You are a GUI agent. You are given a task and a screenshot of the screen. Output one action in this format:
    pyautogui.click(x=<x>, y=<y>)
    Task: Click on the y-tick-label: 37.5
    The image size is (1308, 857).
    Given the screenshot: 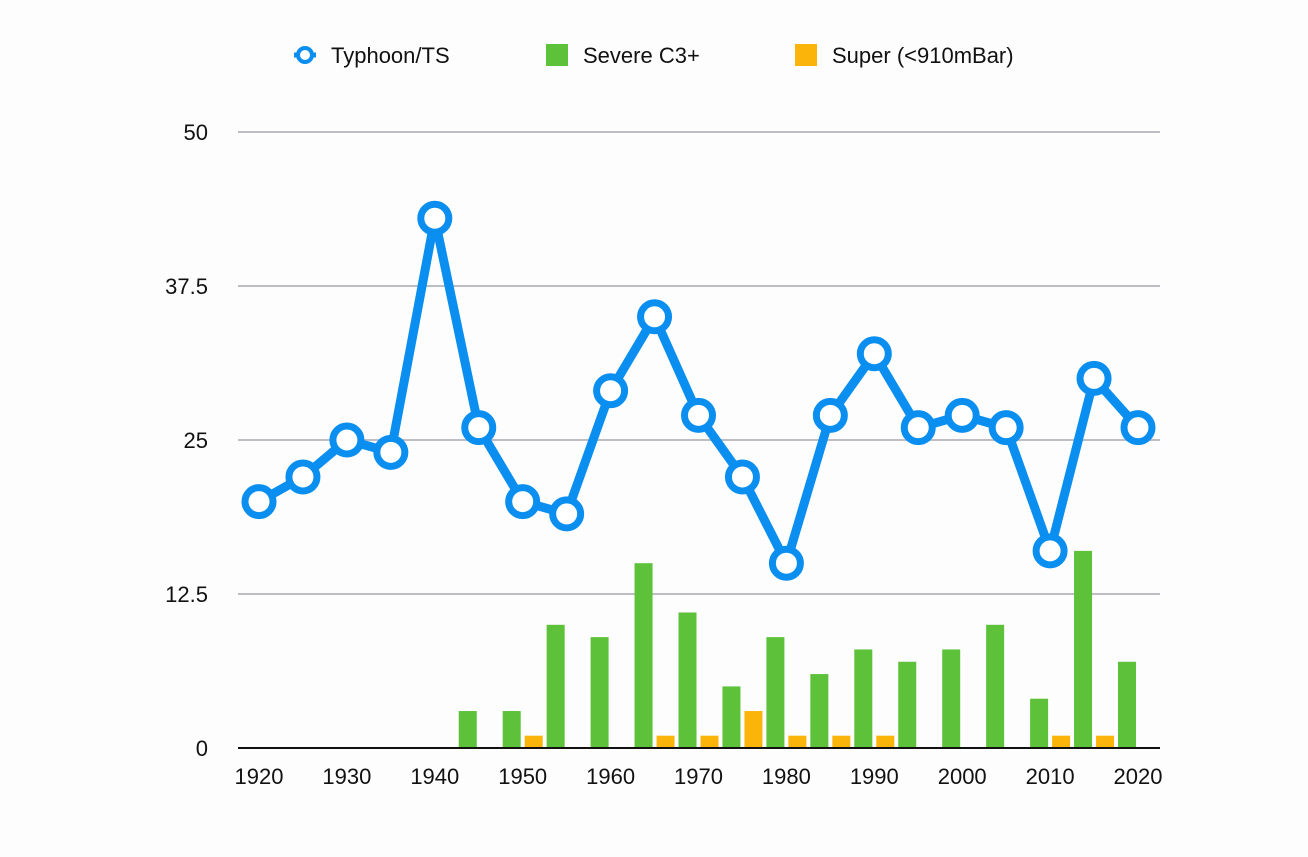 What is the action you would take?
    pyautogui.click(x=186, y=286)
    